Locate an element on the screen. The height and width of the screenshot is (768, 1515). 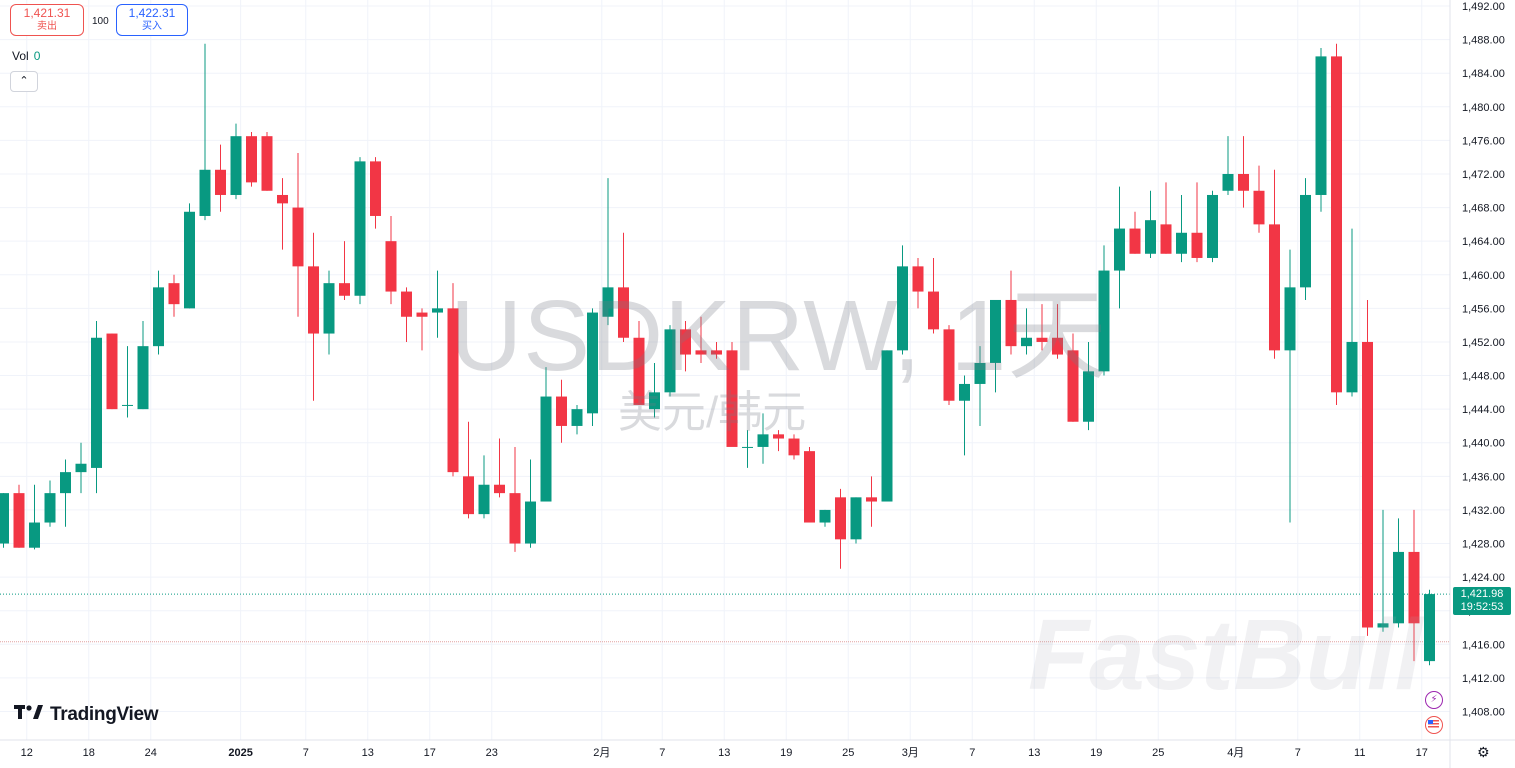
collapse-legend-button: ⌃ is located at coordinates (24, 81).